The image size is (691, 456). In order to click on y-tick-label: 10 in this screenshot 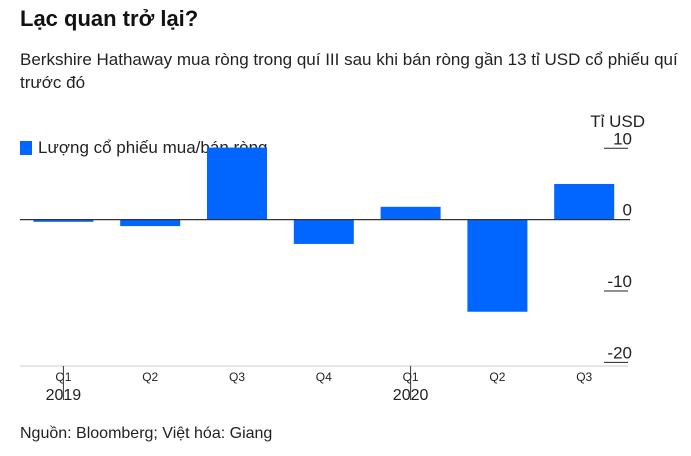, I will do `click(622, 138)`.